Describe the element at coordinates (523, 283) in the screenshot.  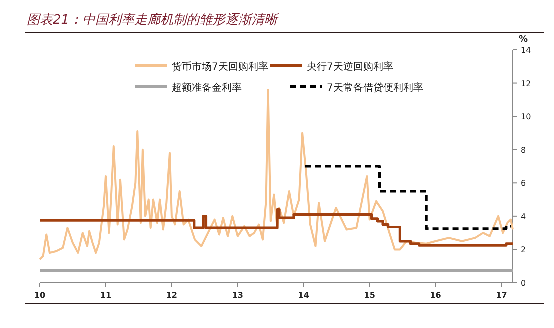
I see `y-tick-label: 0` at that location.